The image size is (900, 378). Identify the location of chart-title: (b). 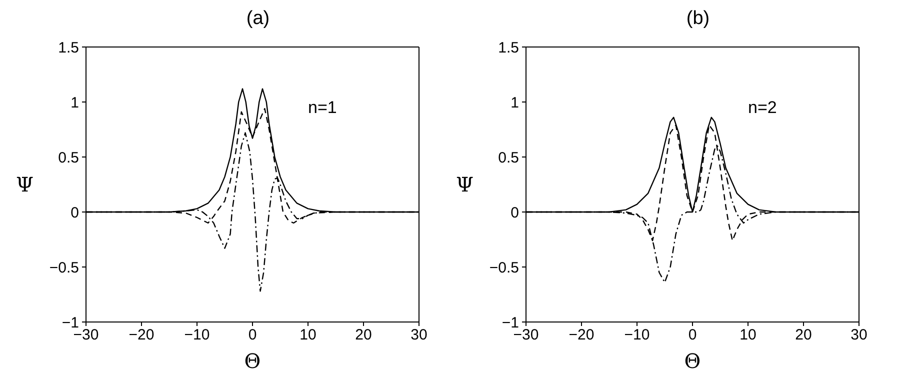
(698, 19).